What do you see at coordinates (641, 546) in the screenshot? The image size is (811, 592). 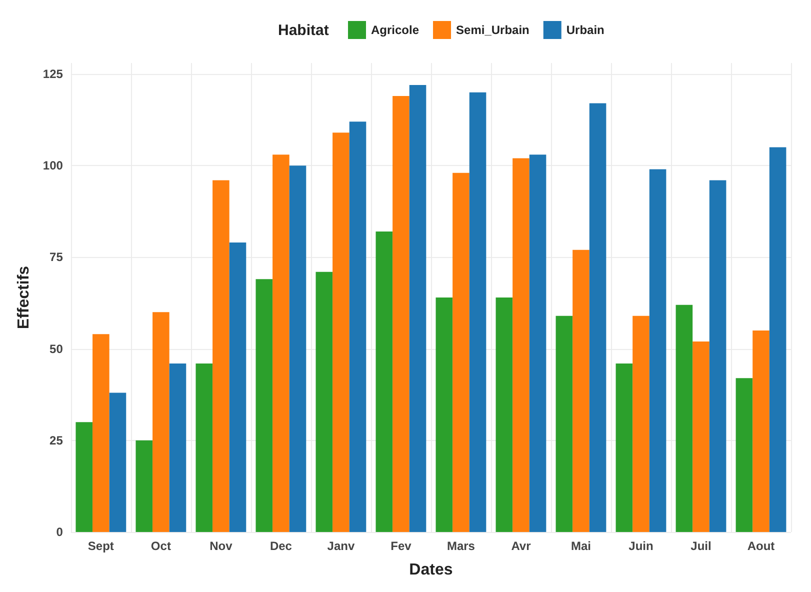 I see `x-tick-label: Juin` at bounding box center [641, 546].